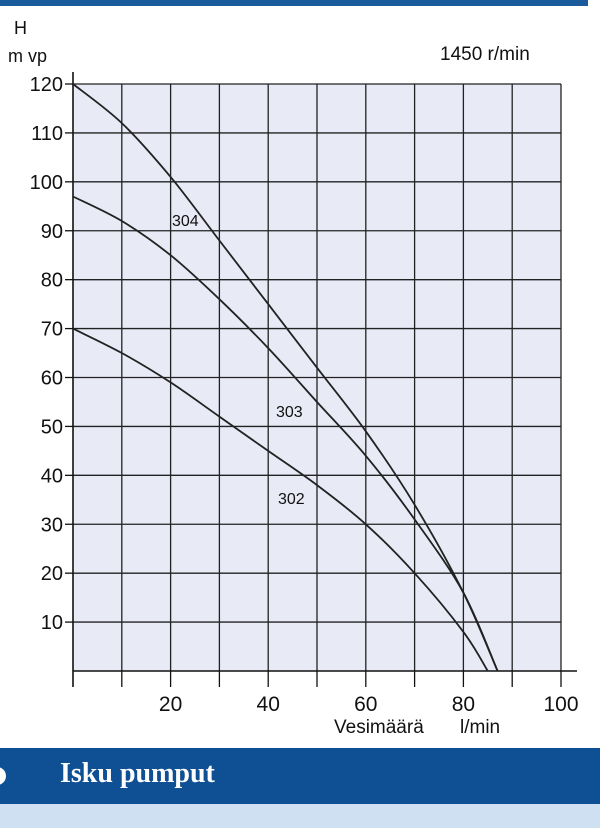 The height and width of the screenshot is (828, 600). Describe the element at coordinates (20, 28) in the screenshot. I see `y-axis-title: H` at that location.